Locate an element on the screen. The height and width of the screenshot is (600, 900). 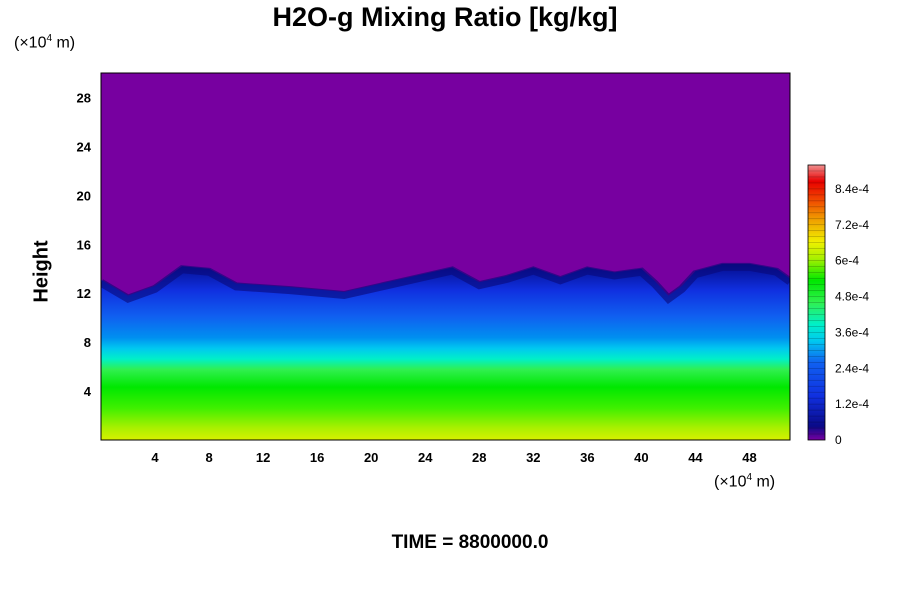
colorbar-tick-label: 4.8e-4 is located at coordinates (852, 297).